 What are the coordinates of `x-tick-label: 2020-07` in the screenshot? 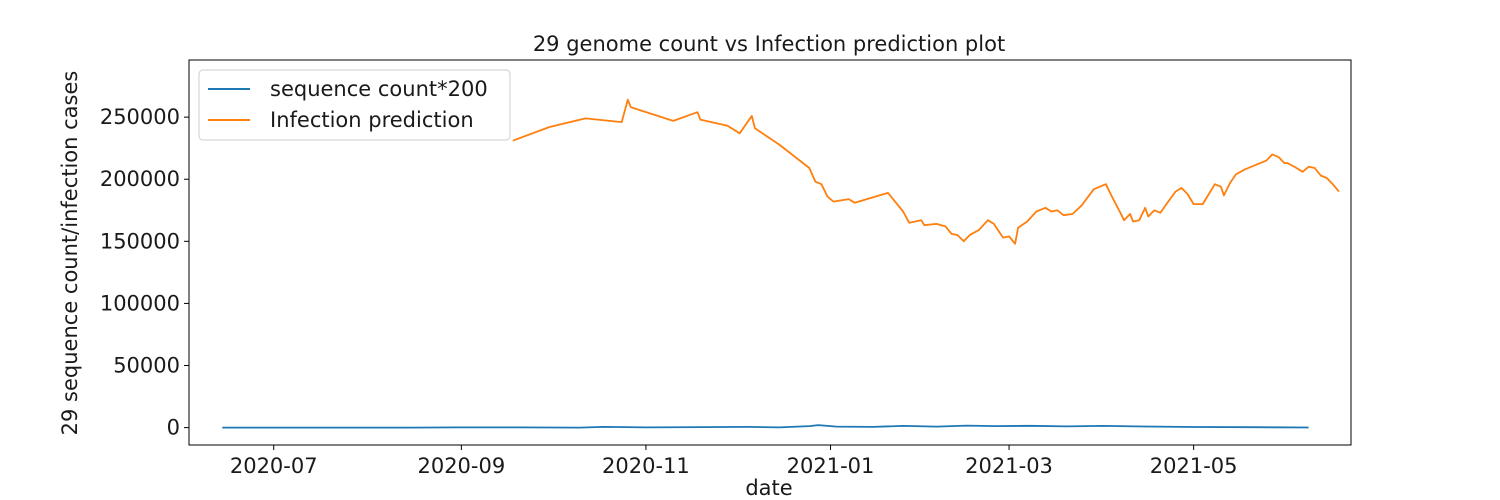 It's located at (274, 466).